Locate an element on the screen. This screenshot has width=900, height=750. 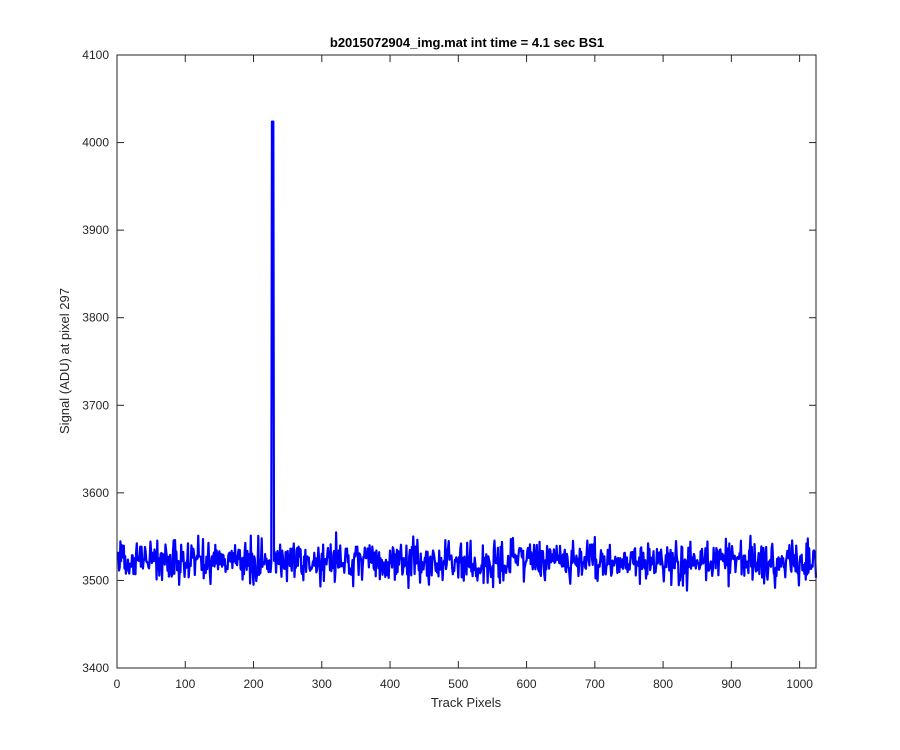
y-tick-label: 3700 is located at coordinates (95, 405).